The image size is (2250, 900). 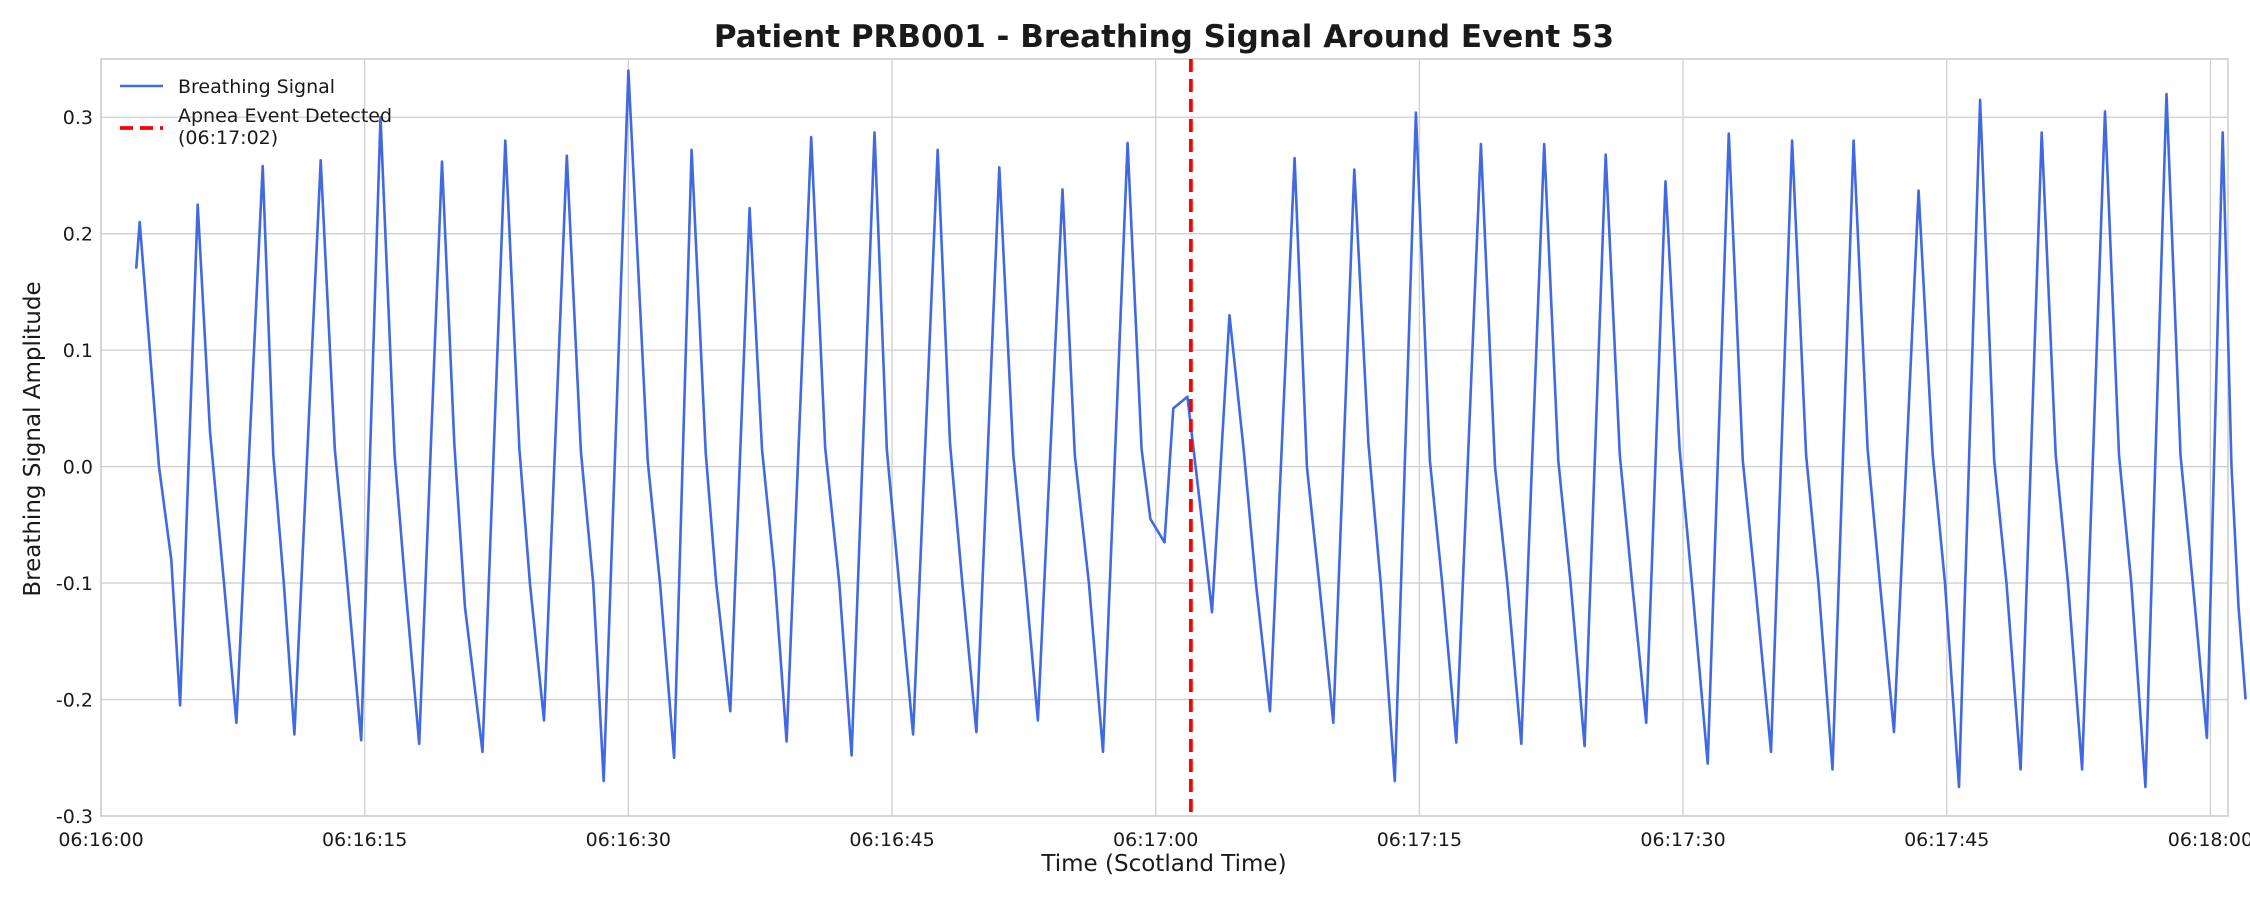 What do you see at coordinates (2209, 840) in the screenshot?
I see `x-tick-label: 06:18:00` at bounding box center [2209, 840].